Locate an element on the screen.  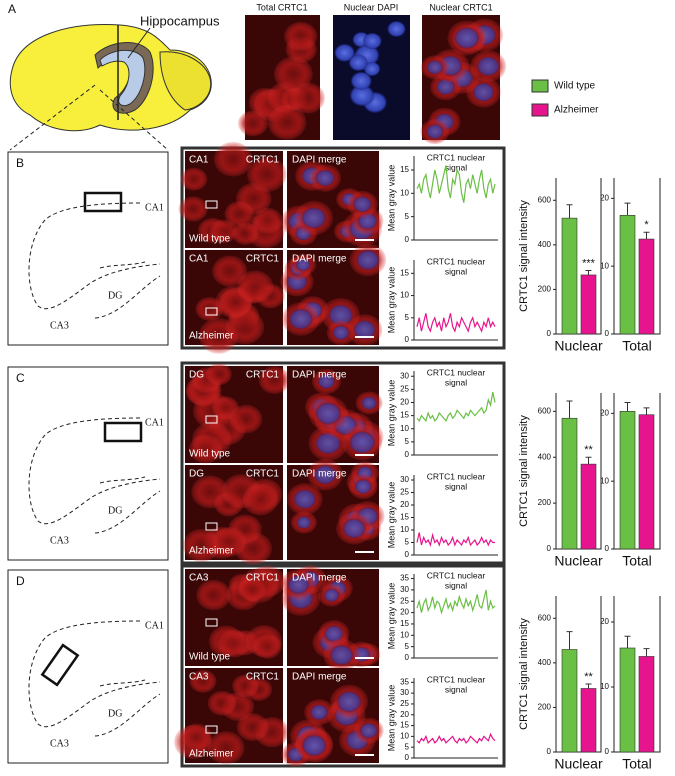
legend-label: Wild type is located at coordinates (575, 86).